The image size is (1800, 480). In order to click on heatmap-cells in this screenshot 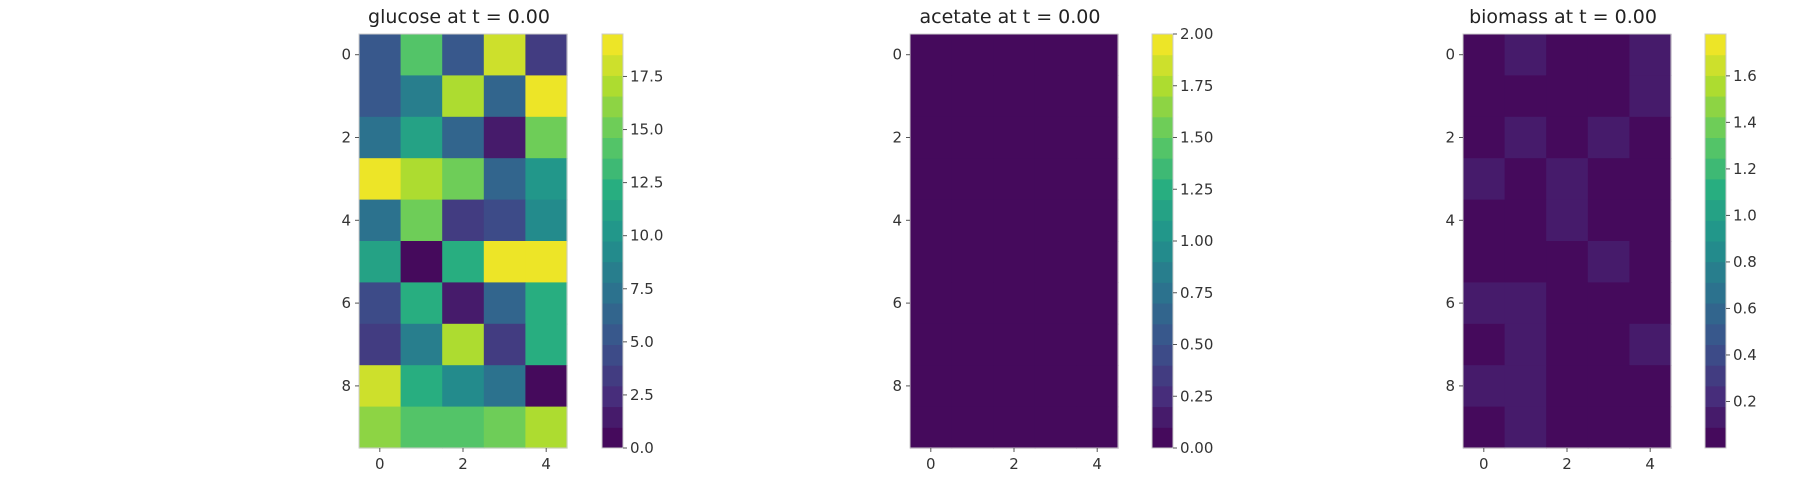, I will do `click(1014, 241)`.